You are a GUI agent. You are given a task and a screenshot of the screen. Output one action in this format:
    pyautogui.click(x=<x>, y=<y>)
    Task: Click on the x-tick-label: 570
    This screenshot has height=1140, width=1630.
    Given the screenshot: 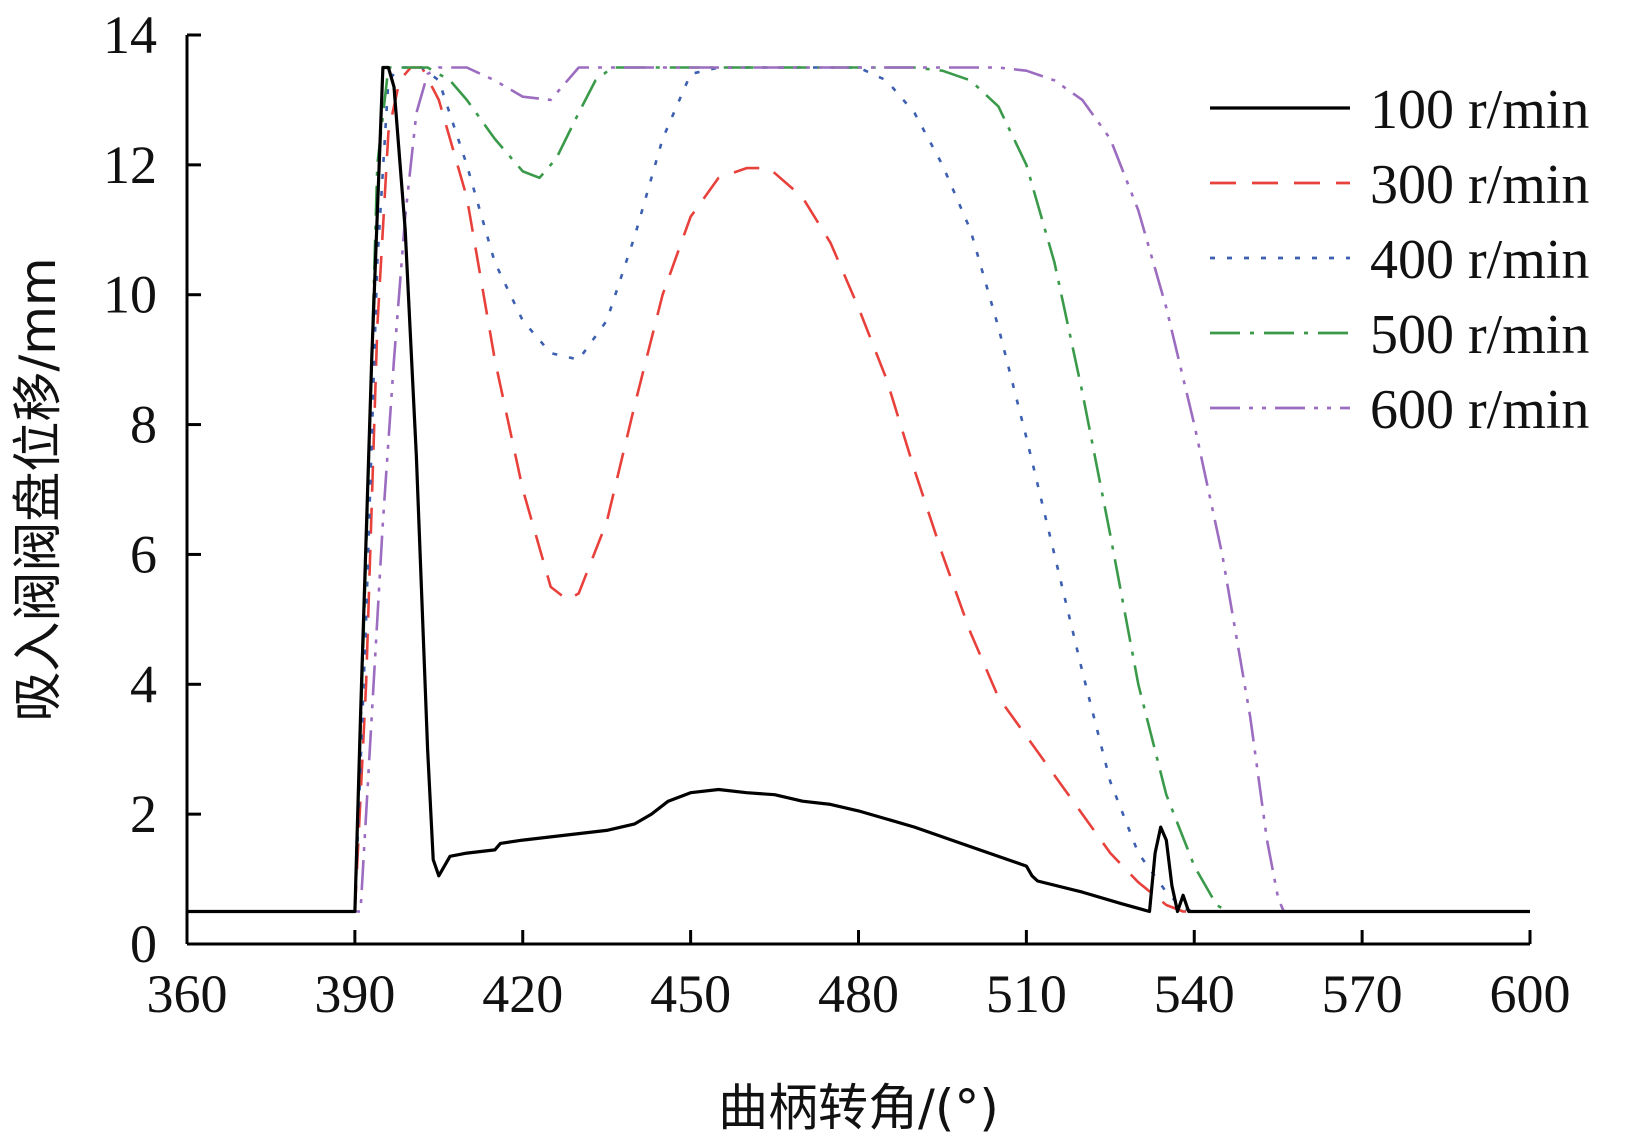 What is the action you would take?
    pyautogui.click(x=1362, y=994)
    